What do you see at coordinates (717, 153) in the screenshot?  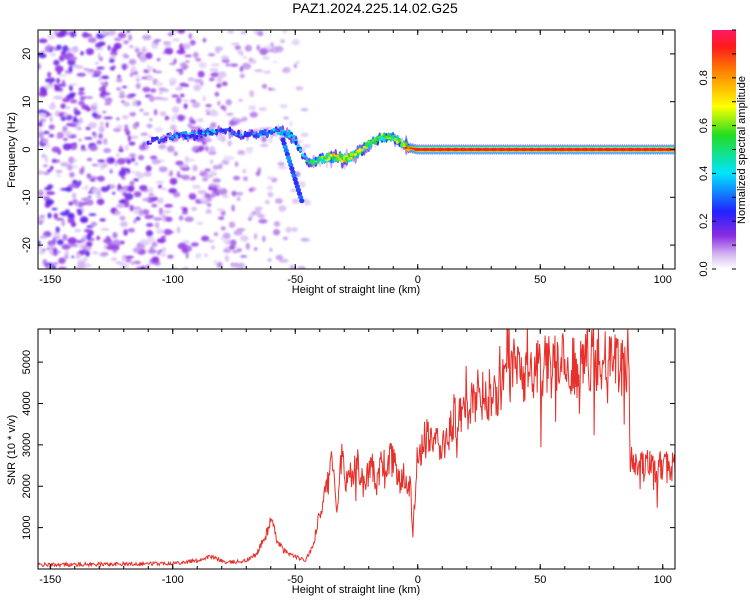 I see `colorbar-ticks: 0.0 0.2 0.4 0.6 0.8` at bounding box center [717, 153].